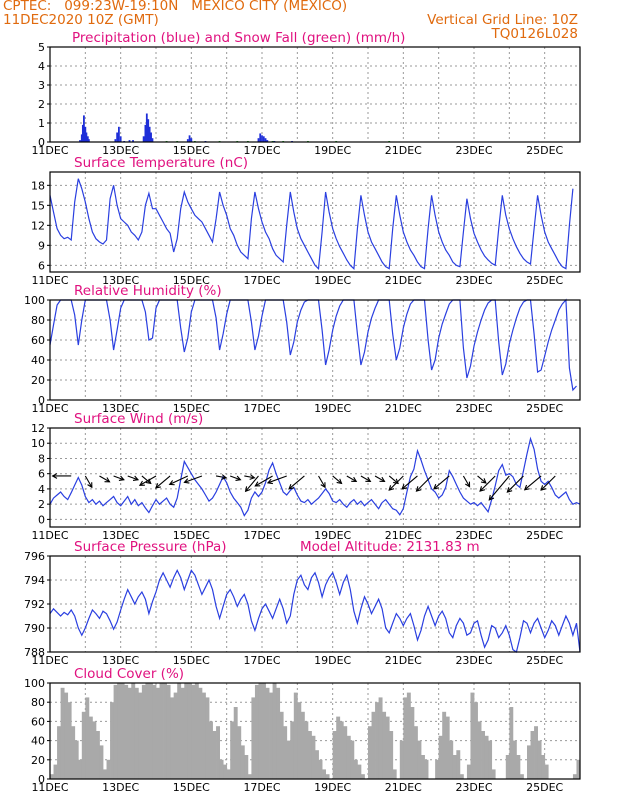 Image resolution: width=618 pixels, height=800 pixels. What do you see at coordinates (38, 225) in the screenshot?
I see `y-tick-label: 12` at bounding box center [38, 225].